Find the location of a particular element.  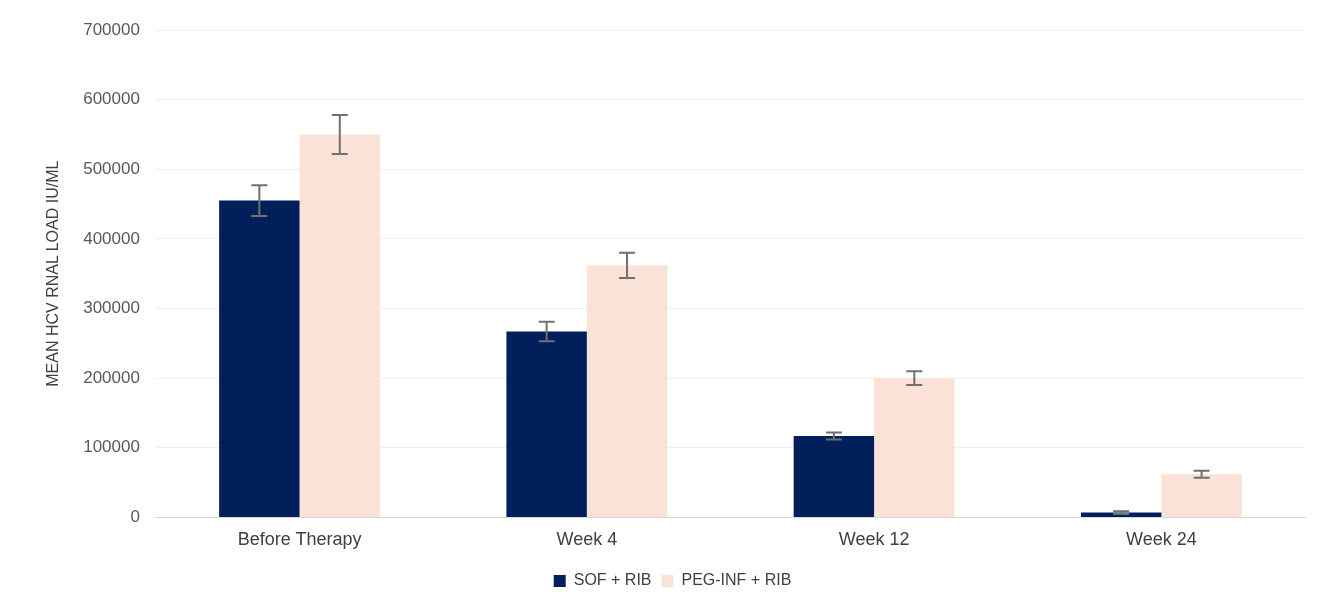

y-tick-label: 300000 is located at coordinates (111, 308).